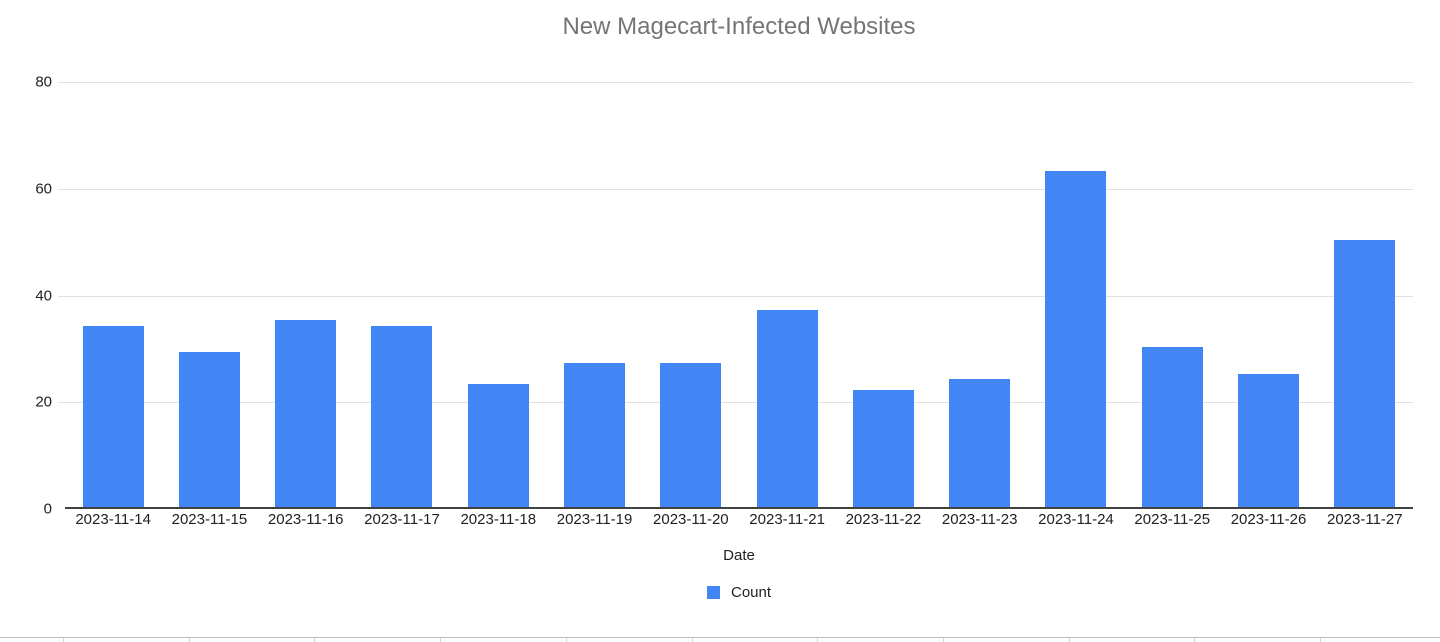  What do you see at coordinates (43, 295) in the screenshot?
I see `y-tick-label-40: 40` at bounding box center [43, 295].